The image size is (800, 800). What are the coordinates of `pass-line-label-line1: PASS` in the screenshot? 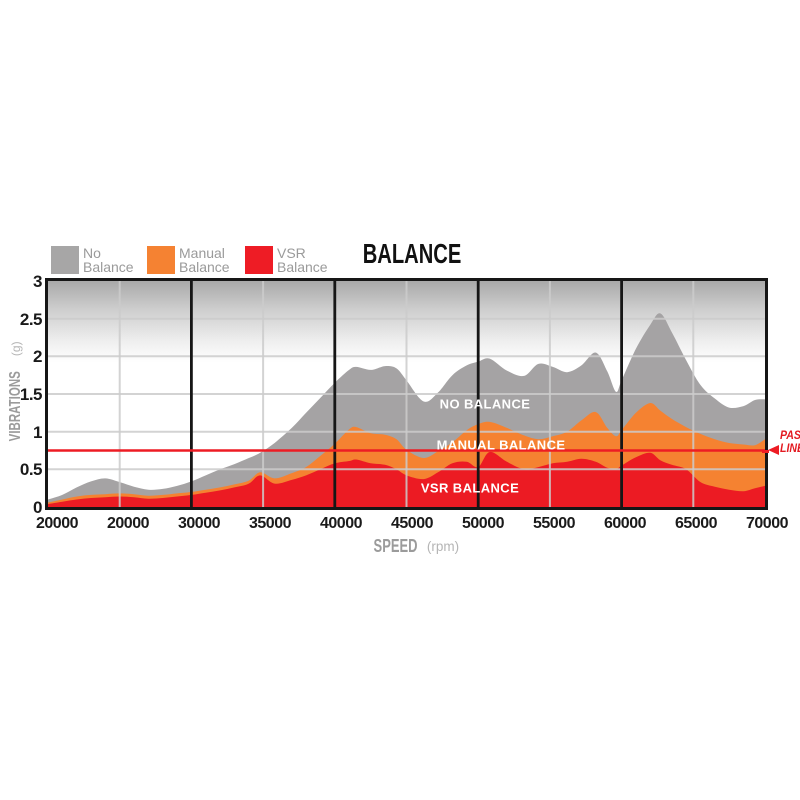 It's located at (790, 436).